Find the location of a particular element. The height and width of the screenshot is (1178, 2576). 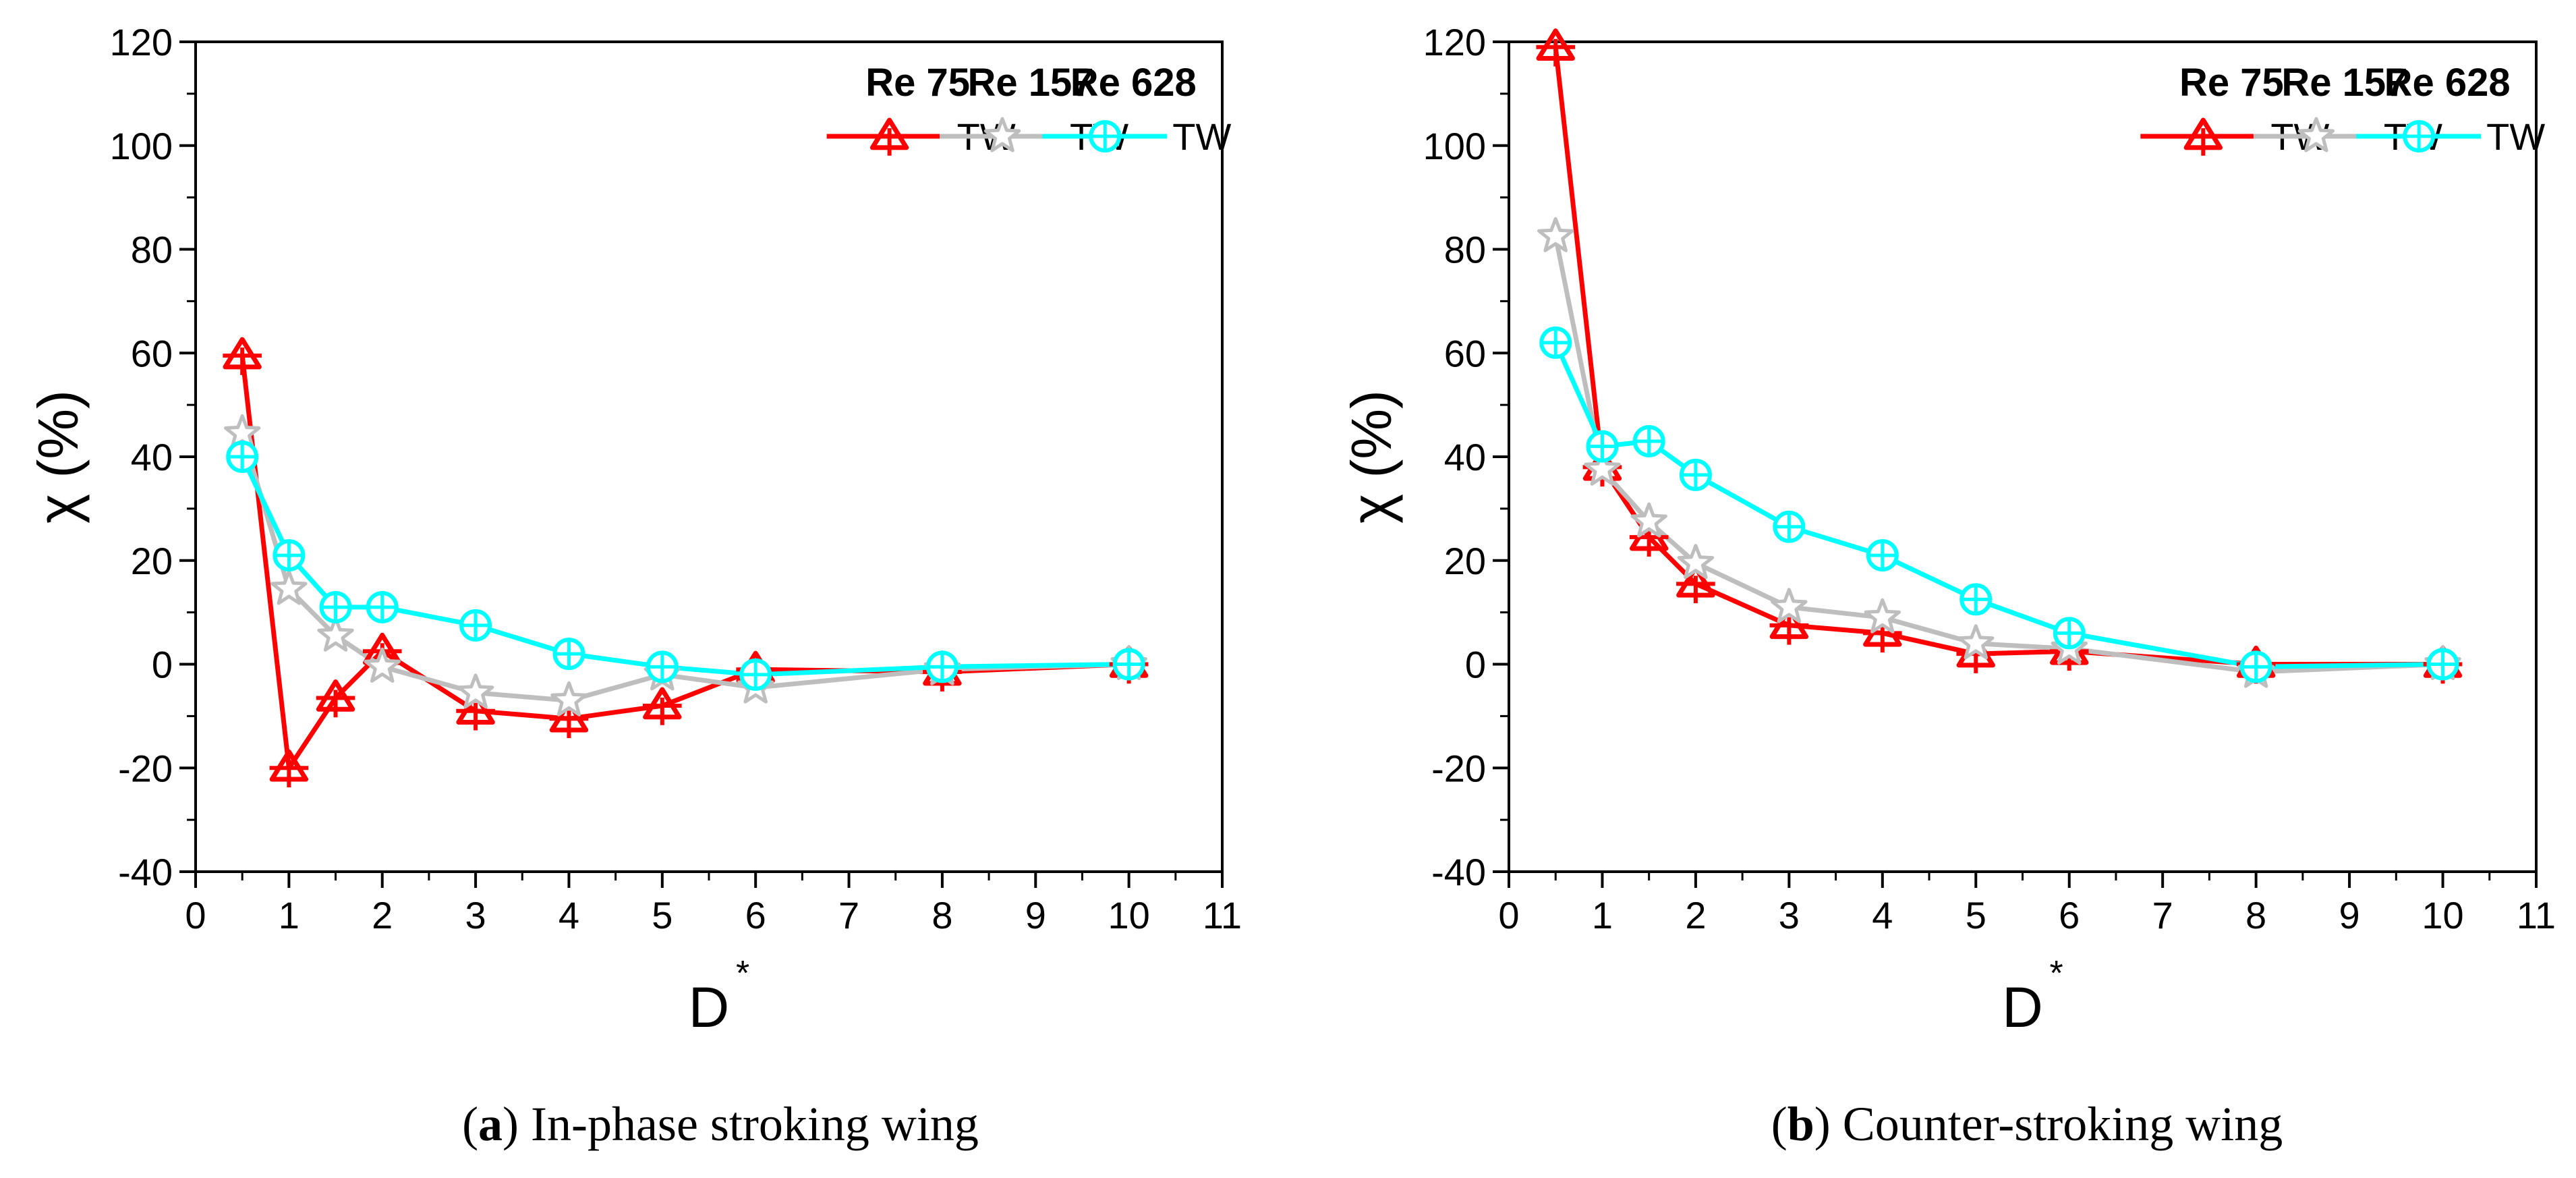

data-layer is located at coordinates (686, 563).